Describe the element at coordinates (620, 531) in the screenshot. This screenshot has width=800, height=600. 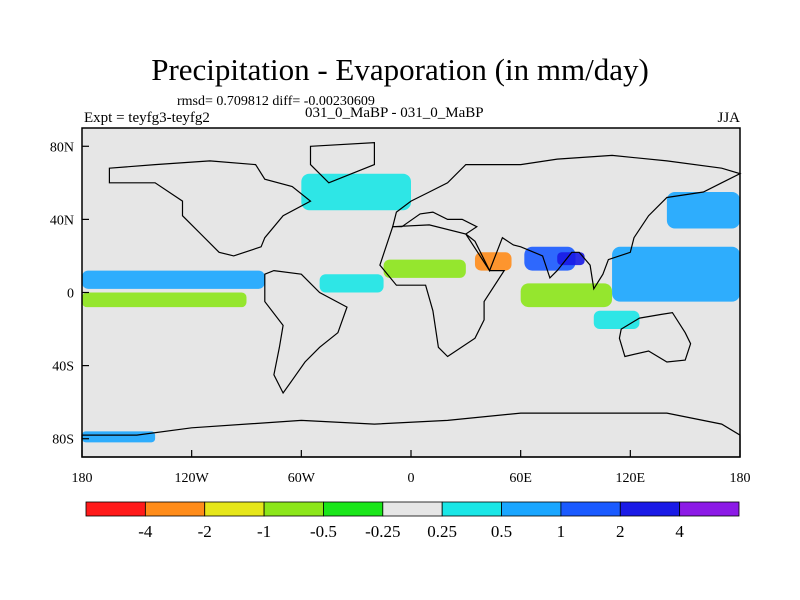
I see `colorbar-label: 2` at that location.